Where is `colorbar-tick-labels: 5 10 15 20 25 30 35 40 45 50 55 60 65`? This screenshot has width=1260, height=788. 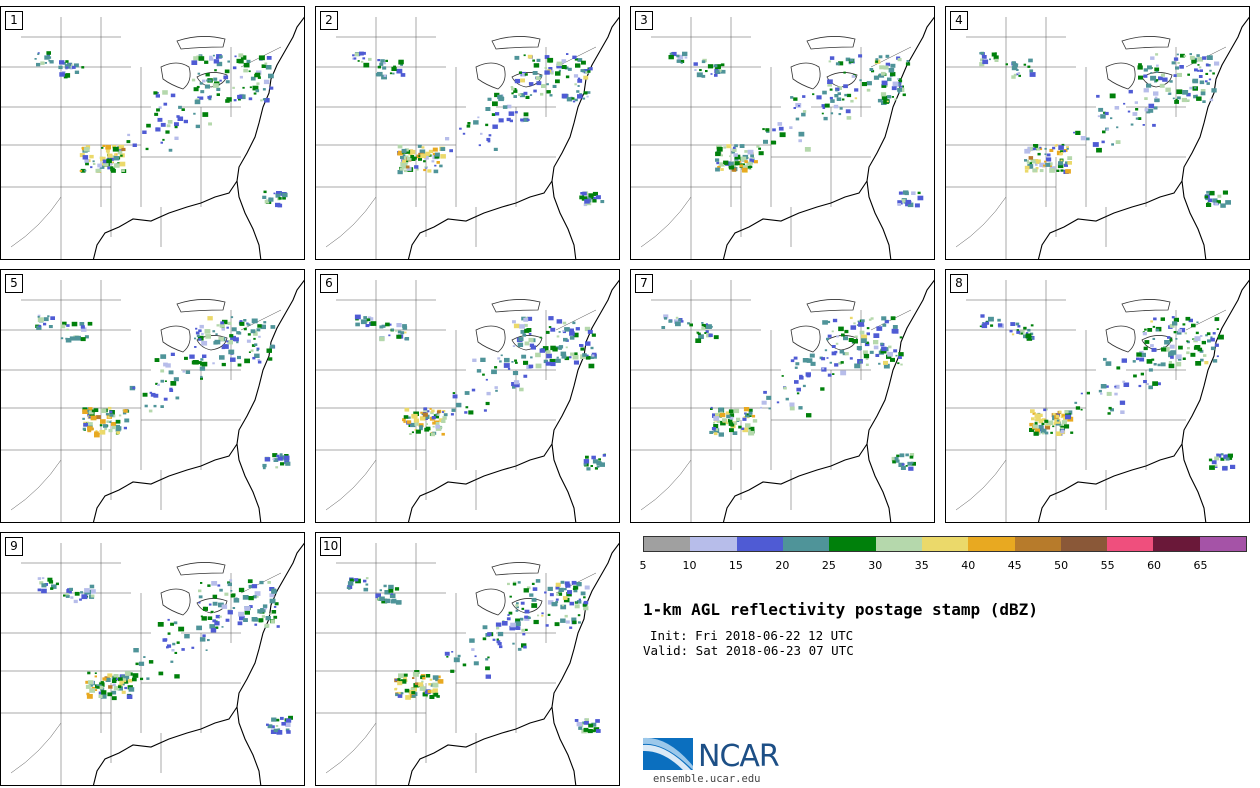
colorbar-tick-labels: 5 10 15 20 25 30 35 40 45 50 55 60 65 is located at coordinates (943, 566).